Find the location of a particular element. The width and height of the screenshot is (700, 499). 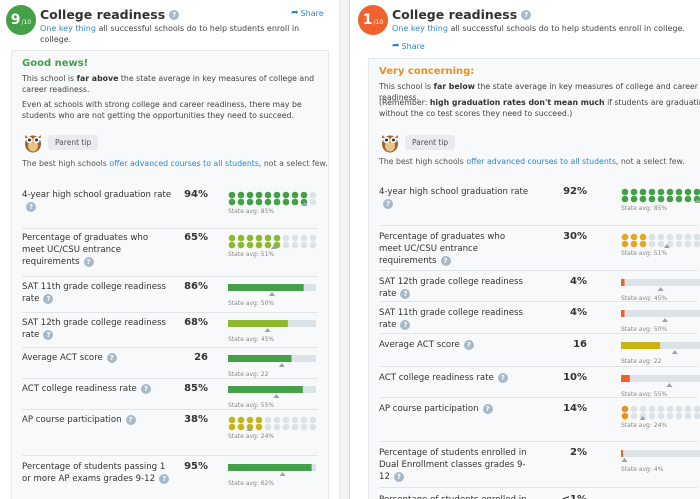

parent-tip-label: Parent tip is located at coordinates (430, 142).